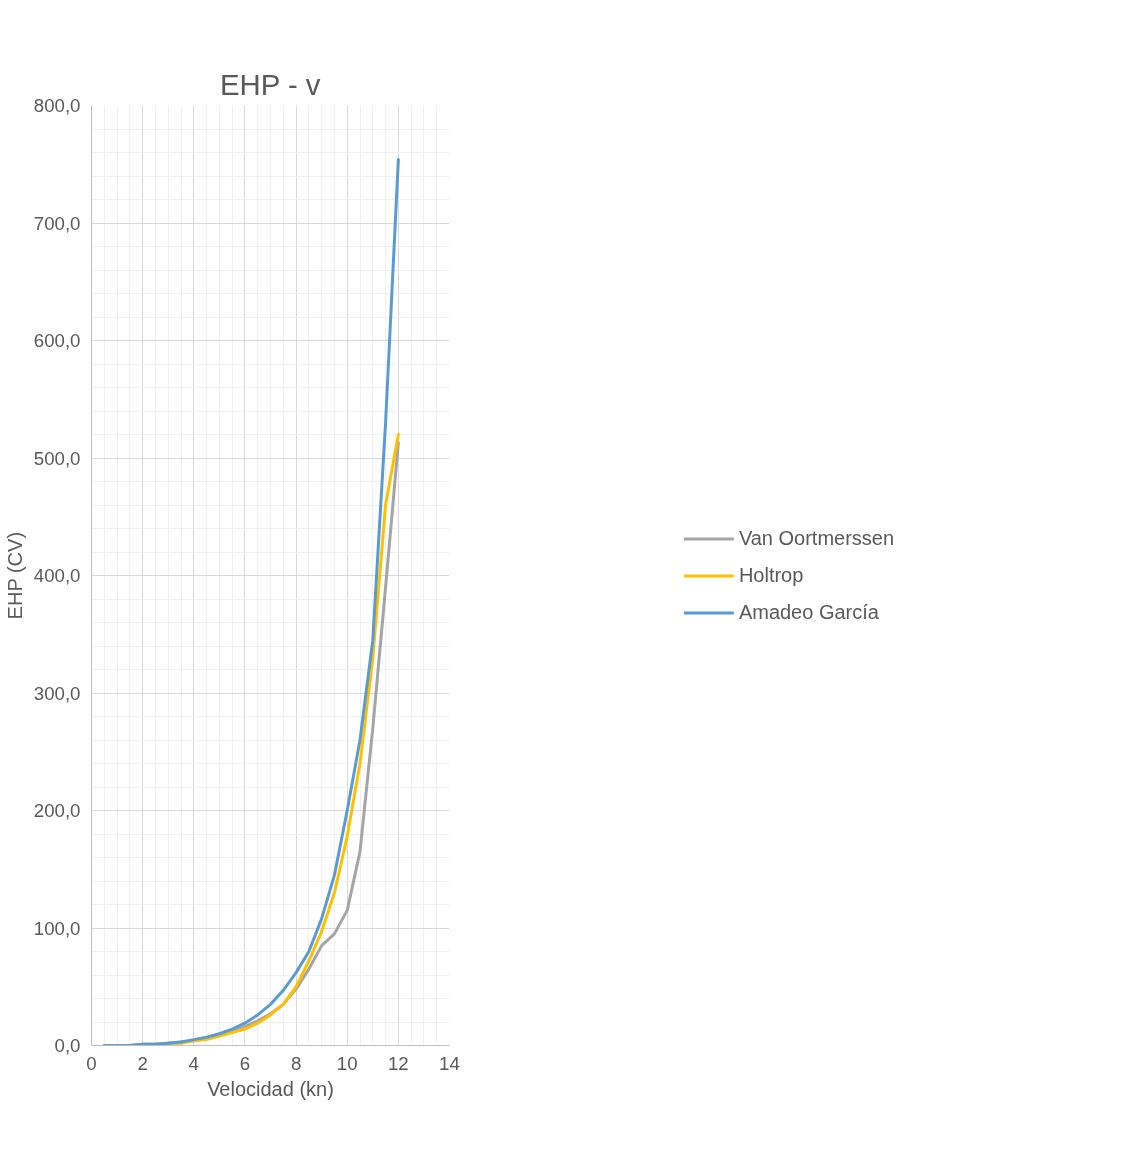 The width and height of the screenshot is (1129, 1155). What do you see at coordinates (57, 928) in the screenshot?
I see `y-tick-label: 100,0` at bounding box center [57, 928].